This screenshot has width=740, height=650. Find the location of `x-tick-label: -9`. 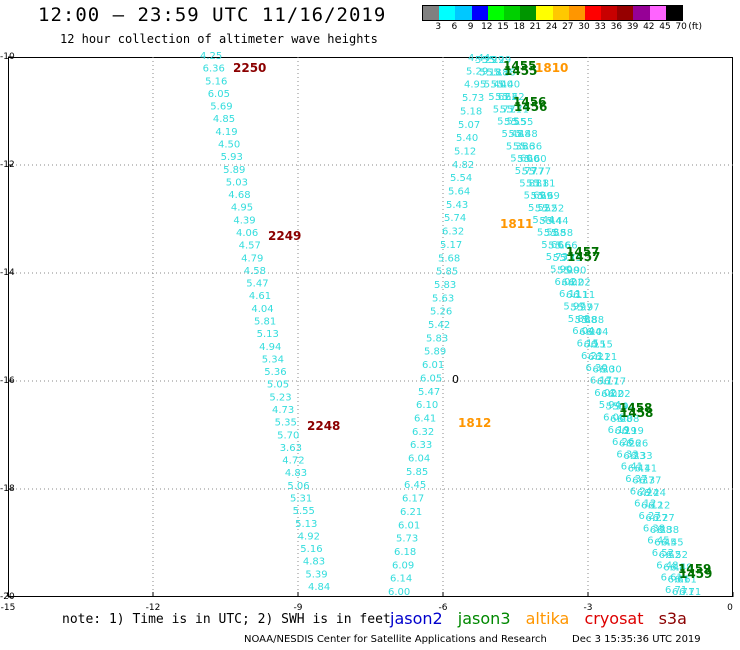

x-tick-label: -9 is located at coordinates (298, 608).